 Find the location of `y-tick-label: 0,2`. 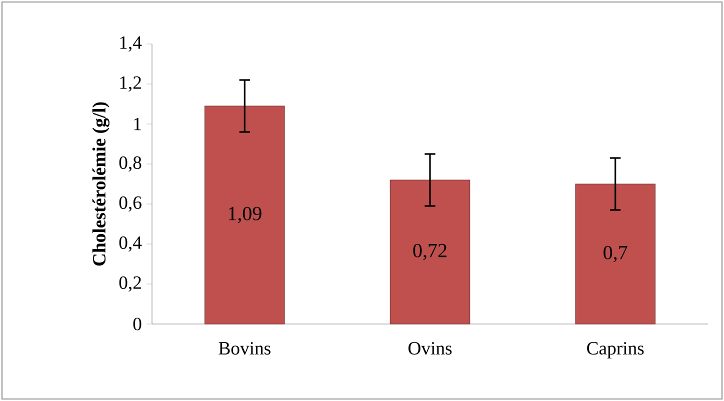

y-tick-label: 0,2 is located at coordinates (130, 284).